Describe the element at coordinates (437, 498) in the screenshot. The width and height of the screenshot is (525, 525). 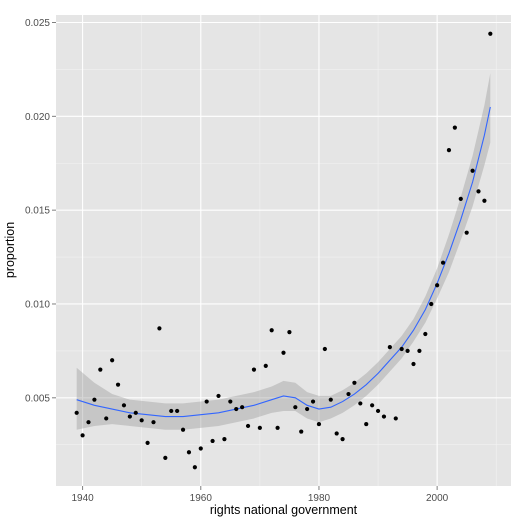
I see `x-tick-label: 2000` at that location.